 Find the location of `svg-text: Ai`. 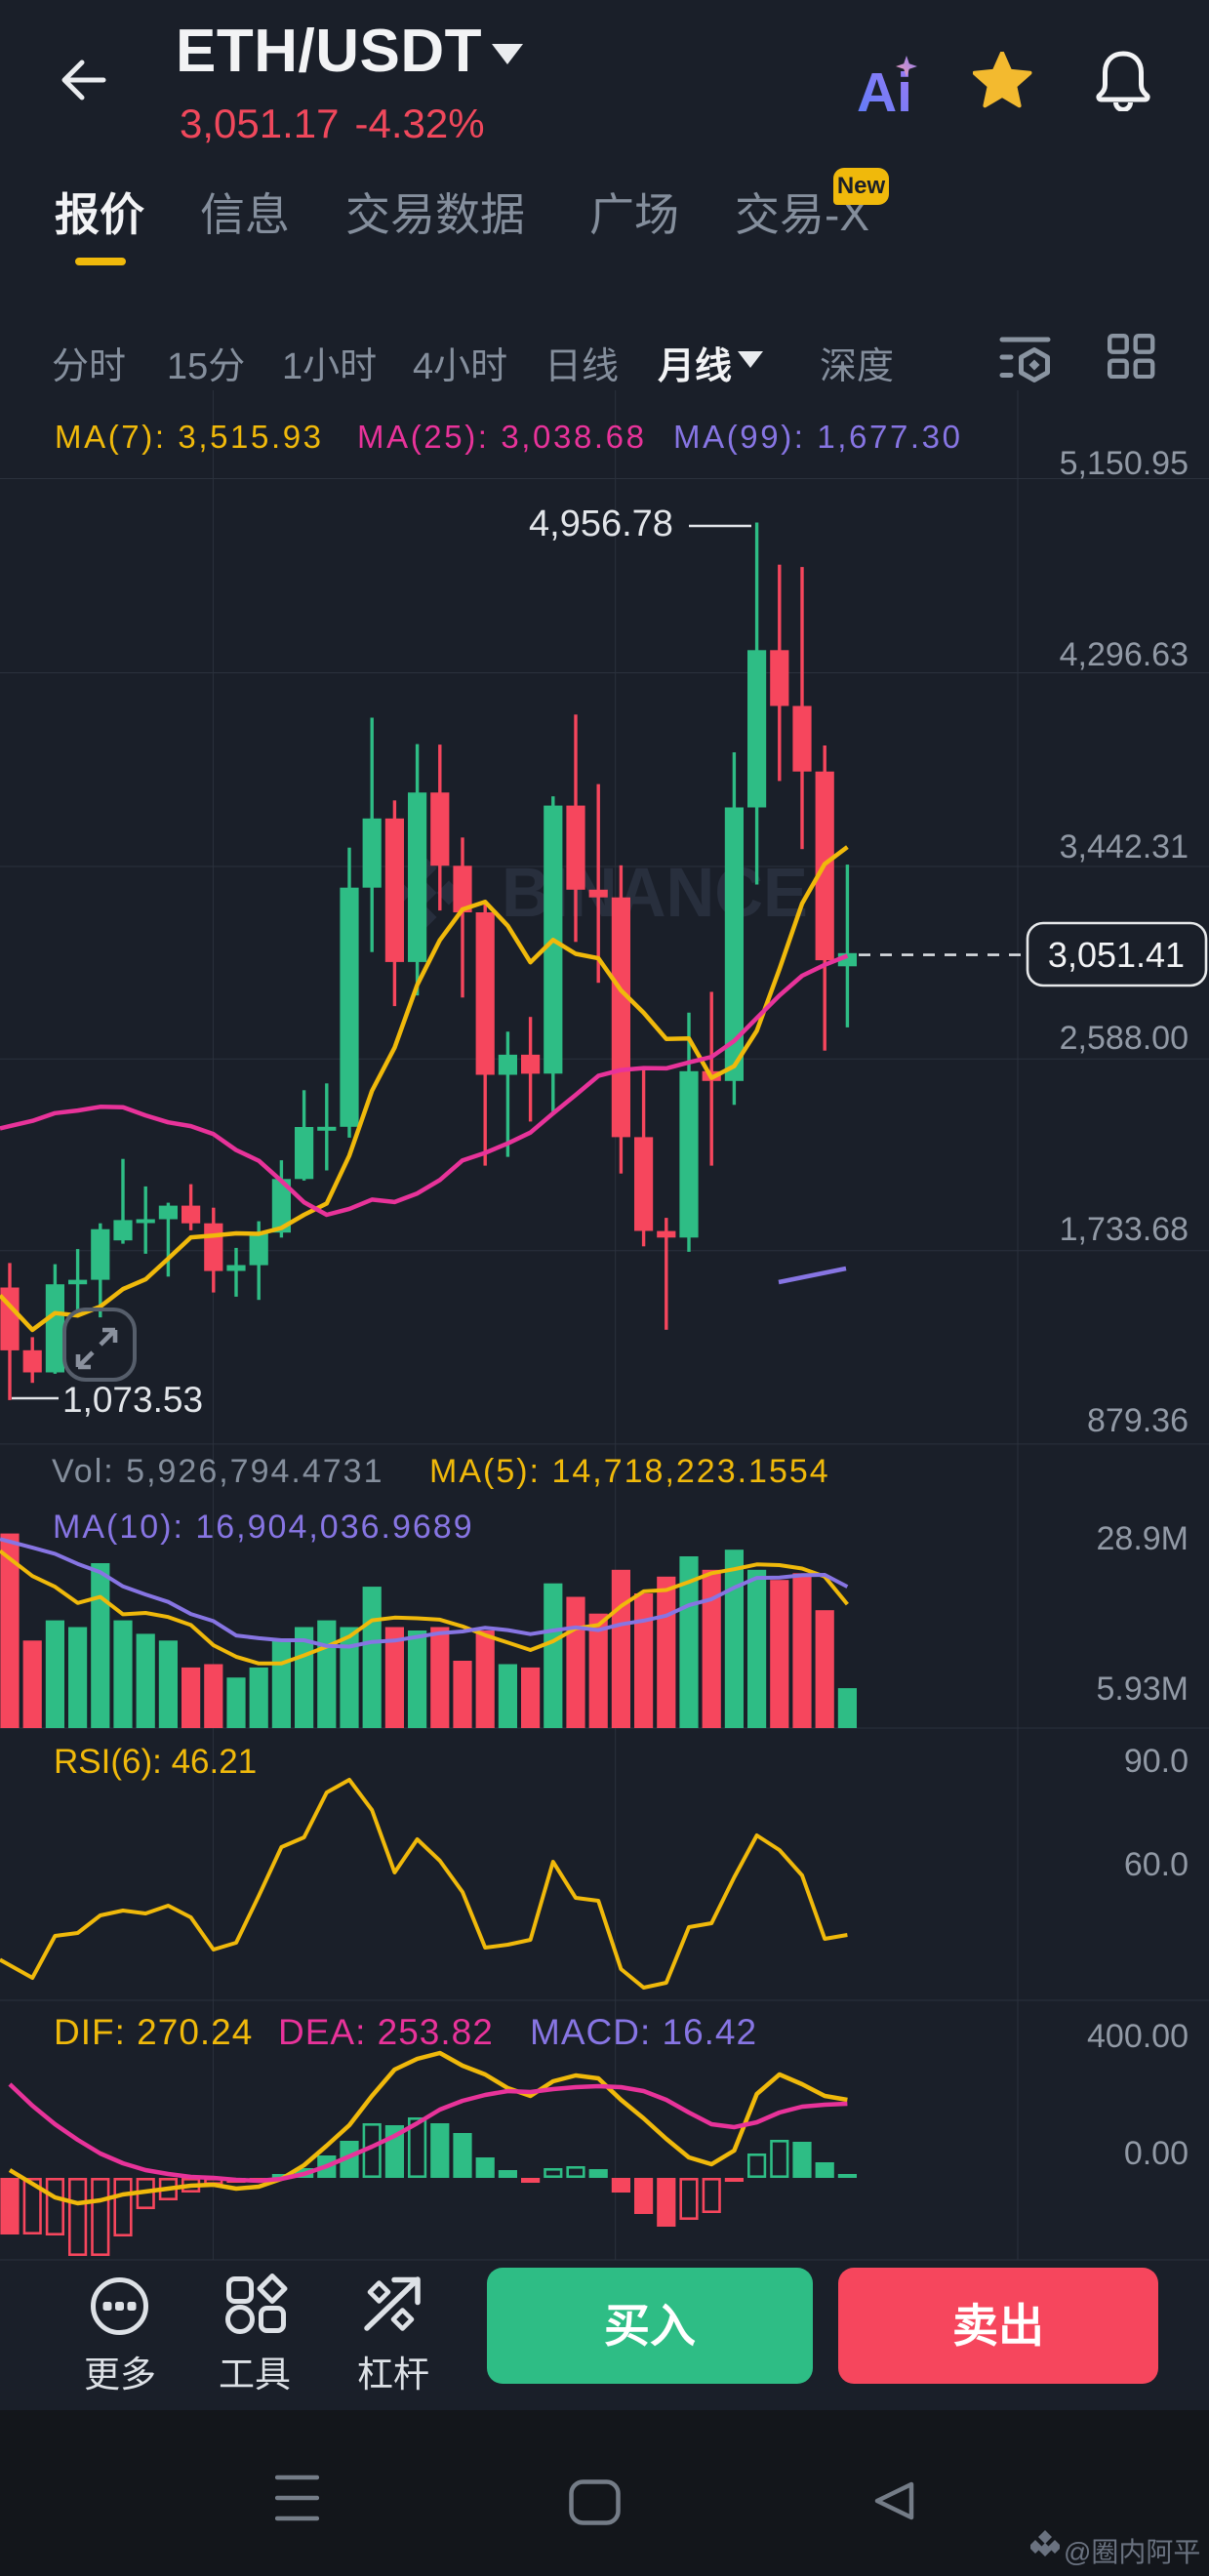

svg-text: Ai is located at coordinates (884, 89).